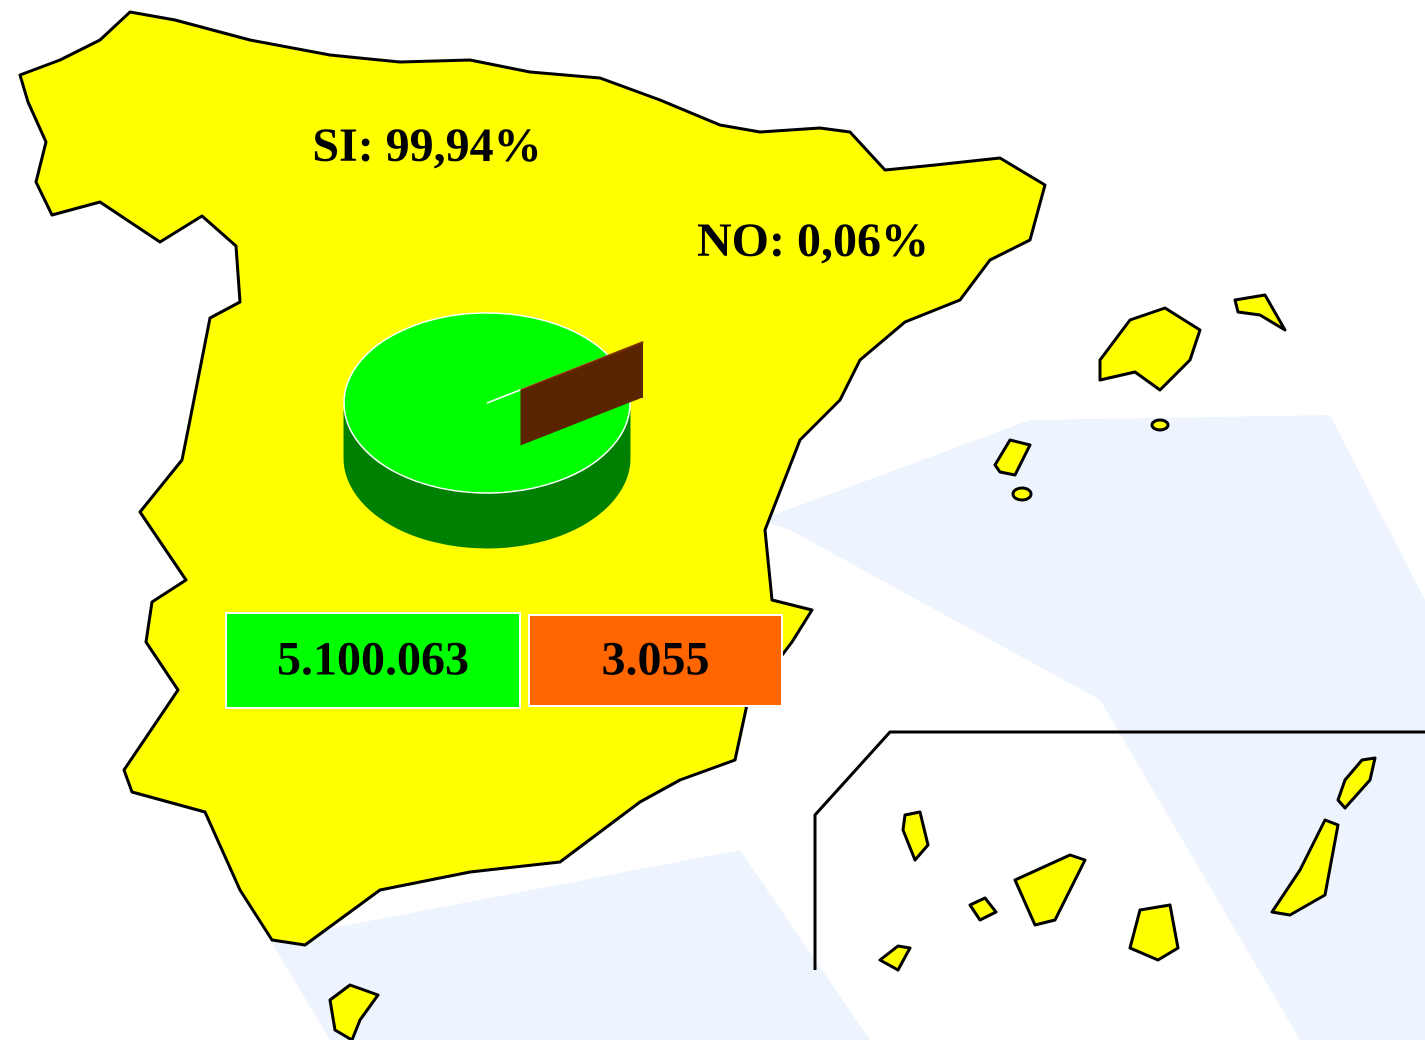 This screenshot has width=1425, height=1040. Describe the element at coordinates (1160, 425) in the screenshot. I see `cabrera` at that location.